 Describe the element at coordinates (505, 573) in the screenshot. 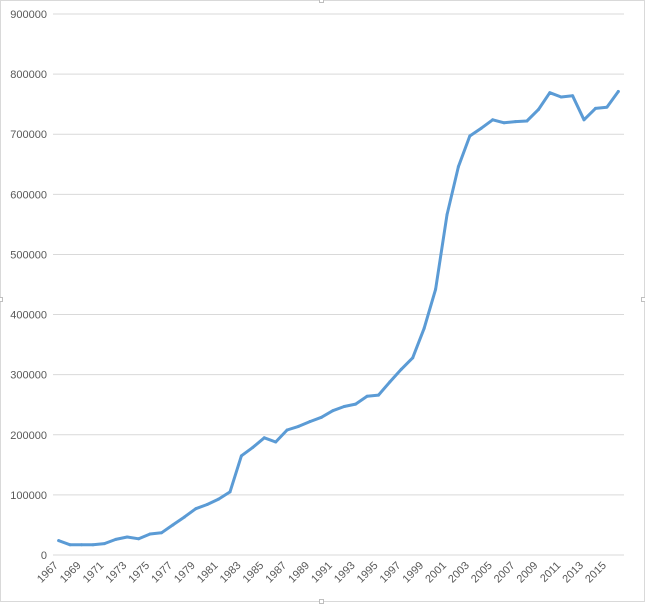

I see `x-tick-label: 2007` at that location.